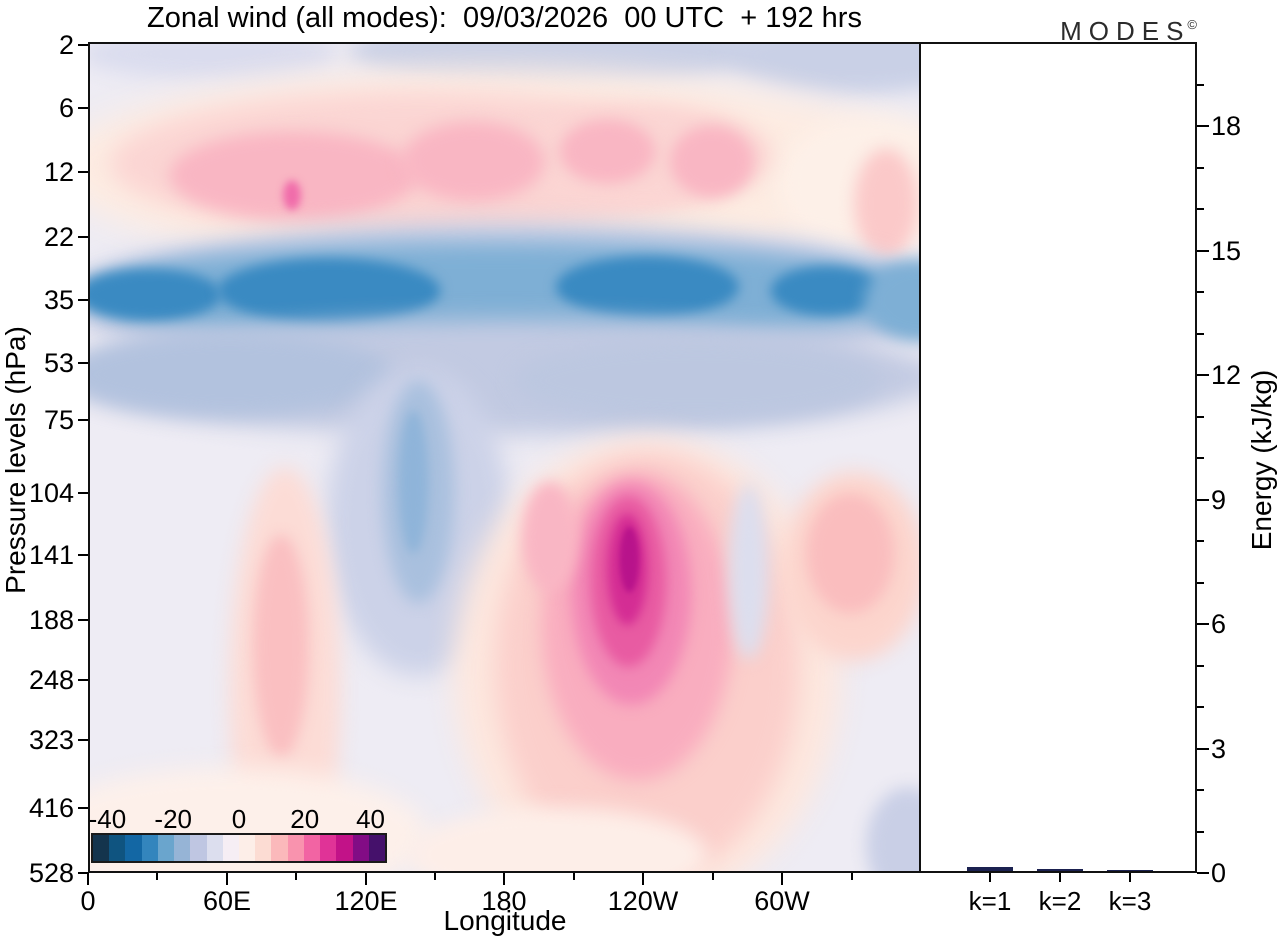 This screenshot has height=942, width=1280. Describe the element at coordinates (51, 740) in the screenshot. I see `pressure-tick-label: 323` at that location.